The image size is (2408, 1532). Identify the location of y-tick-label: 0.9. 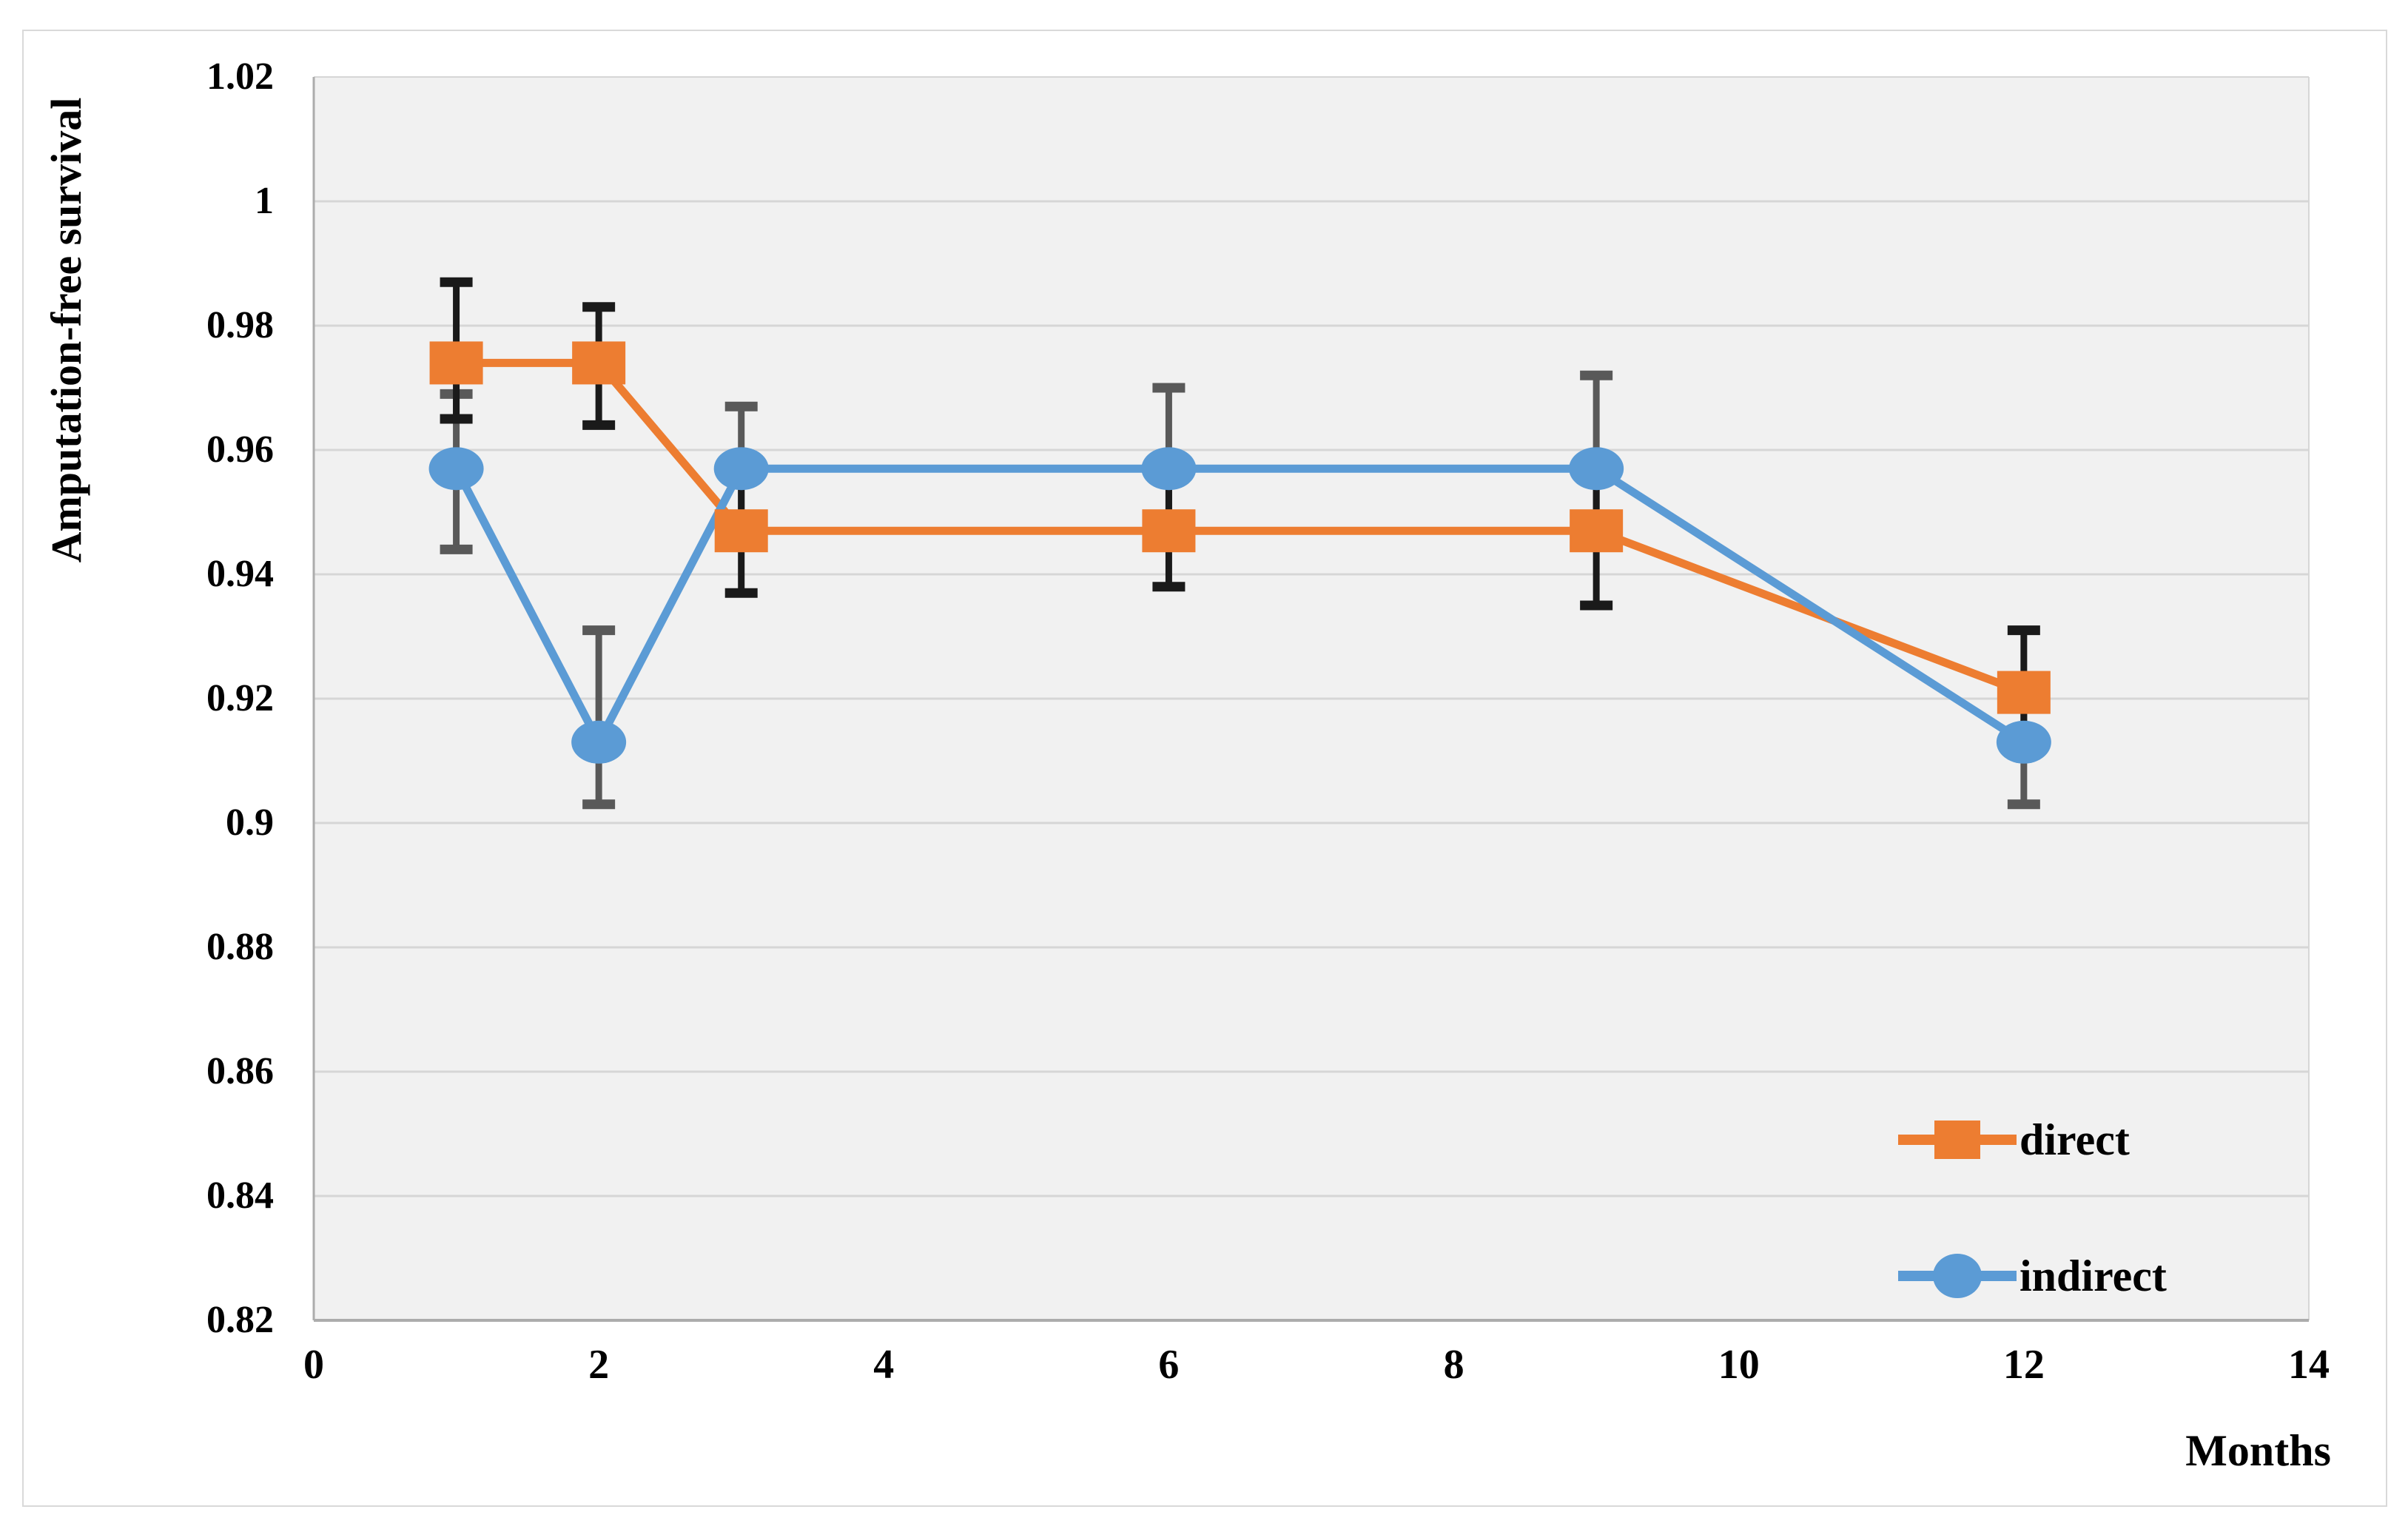
(250, 823).